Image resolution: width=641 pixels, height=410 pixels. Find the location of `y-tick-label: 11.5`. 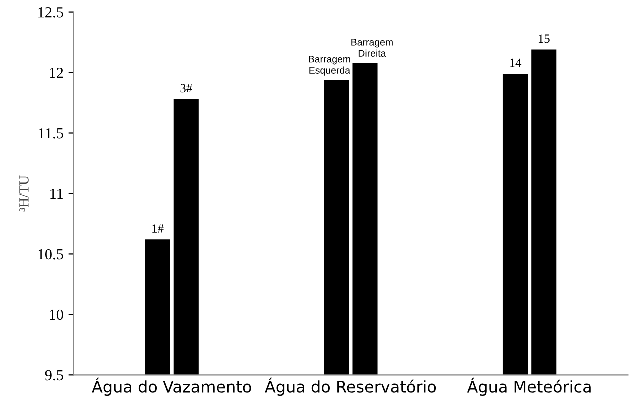

y-tick-label: 11.5 is located at coordinates (51, 133).